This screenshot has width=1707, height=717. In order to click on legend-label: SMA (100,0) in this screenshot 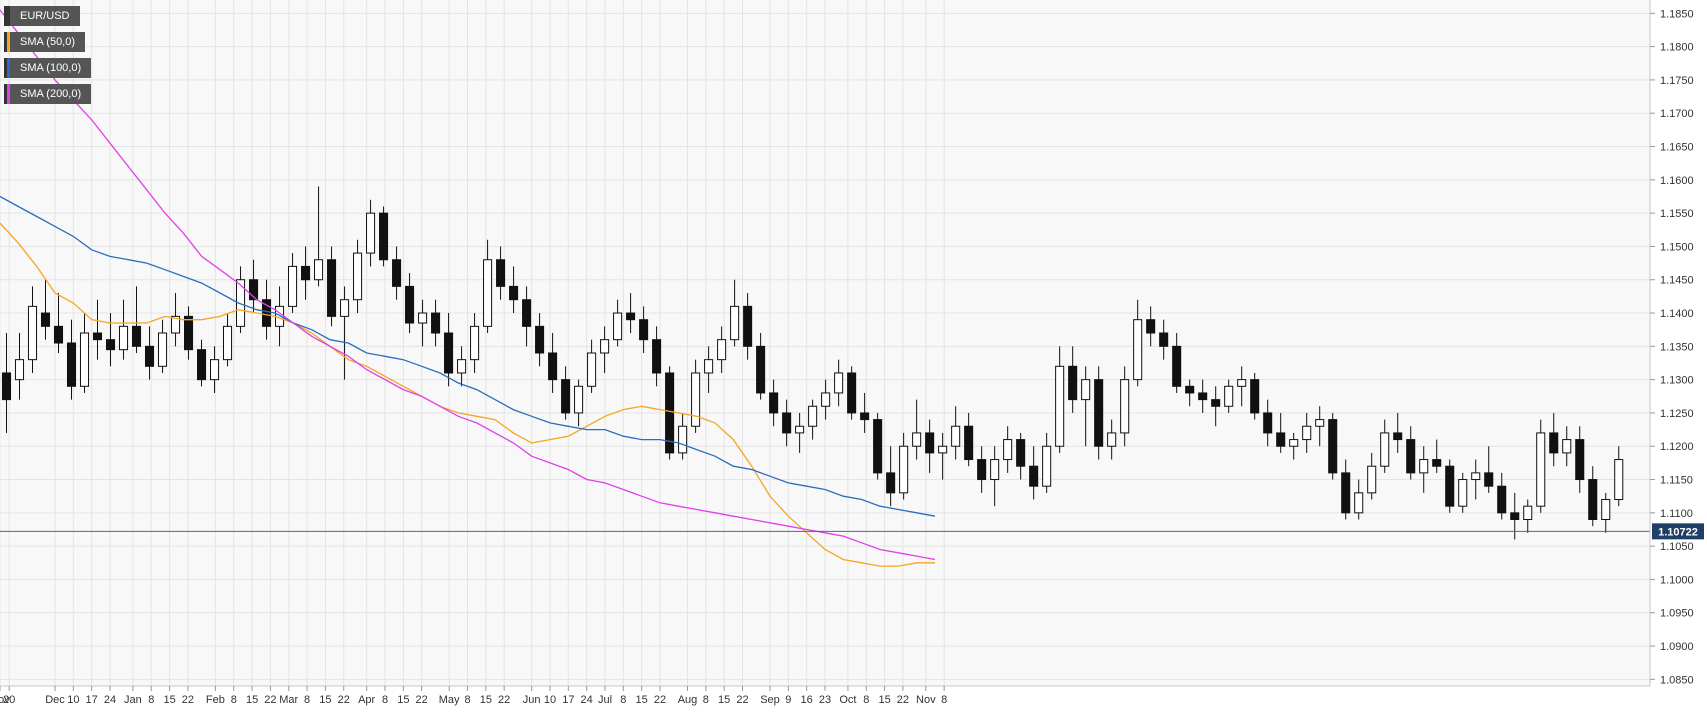, I will do `click(51, 68)`.